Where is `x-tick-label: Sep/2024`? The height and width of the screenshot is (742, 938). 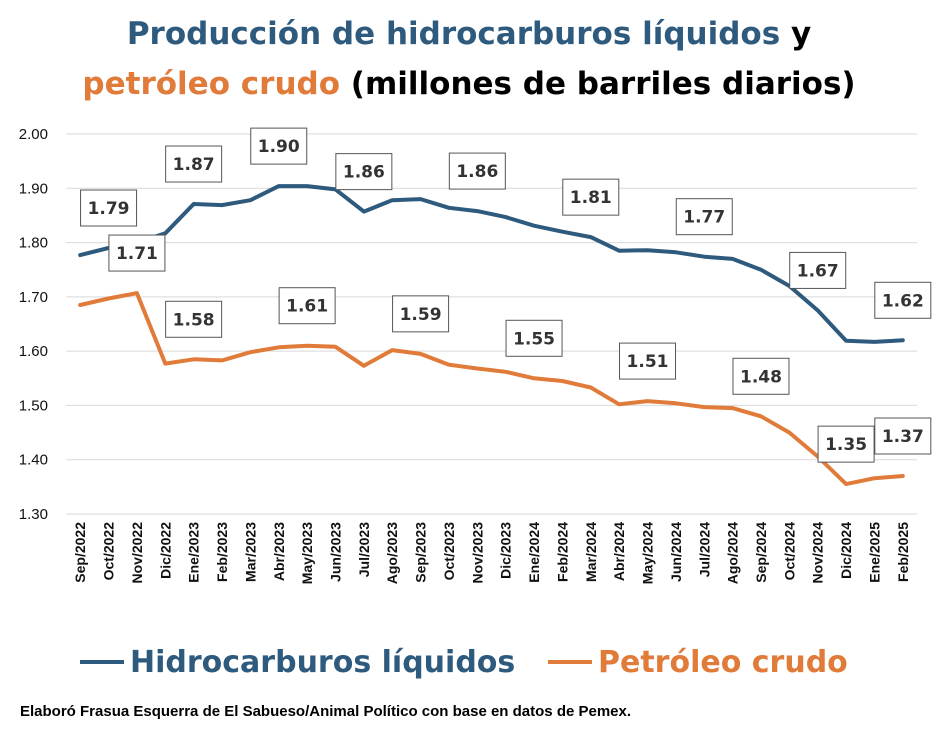
x-tick-label: Sep/2024 is located at coordinates (761, 552).